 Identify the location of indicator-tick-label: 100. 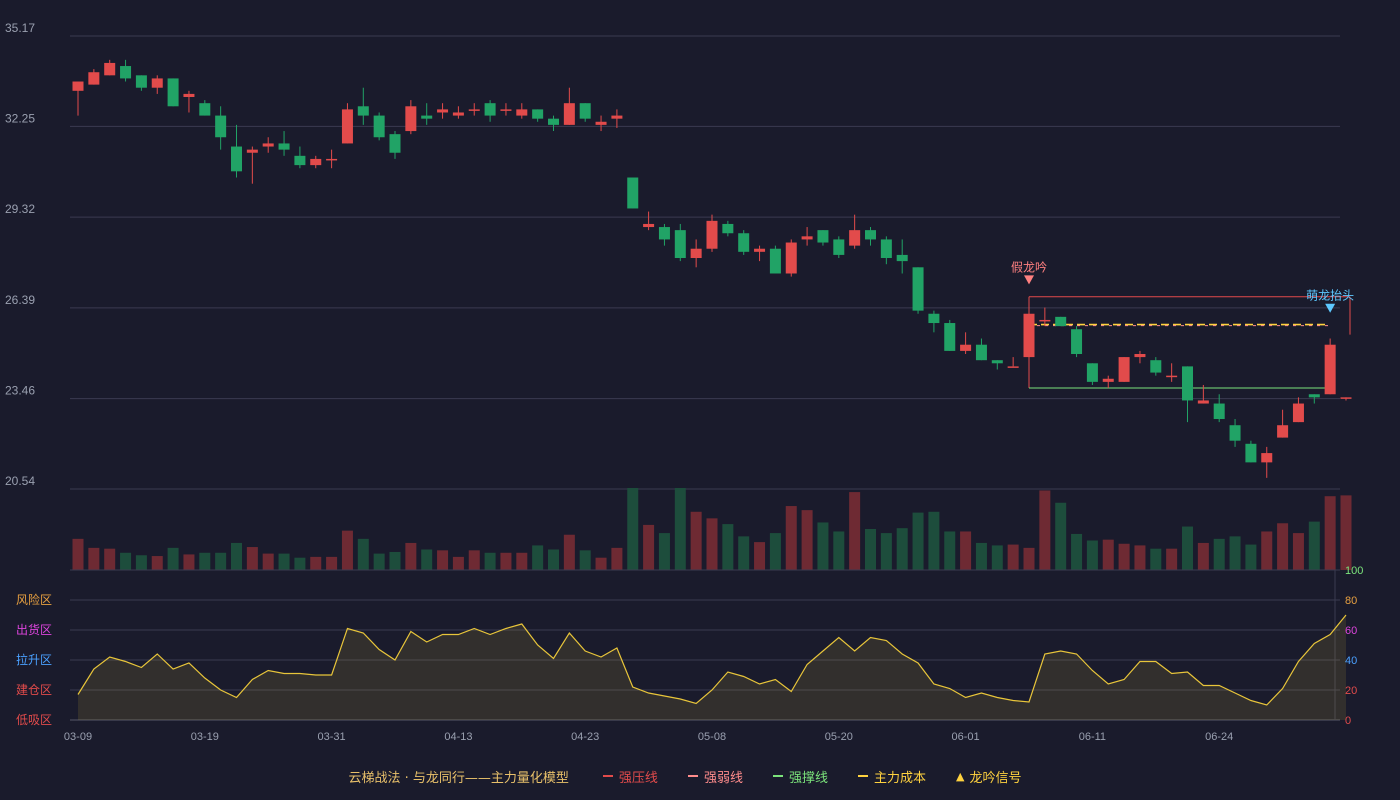
(1354, 571).